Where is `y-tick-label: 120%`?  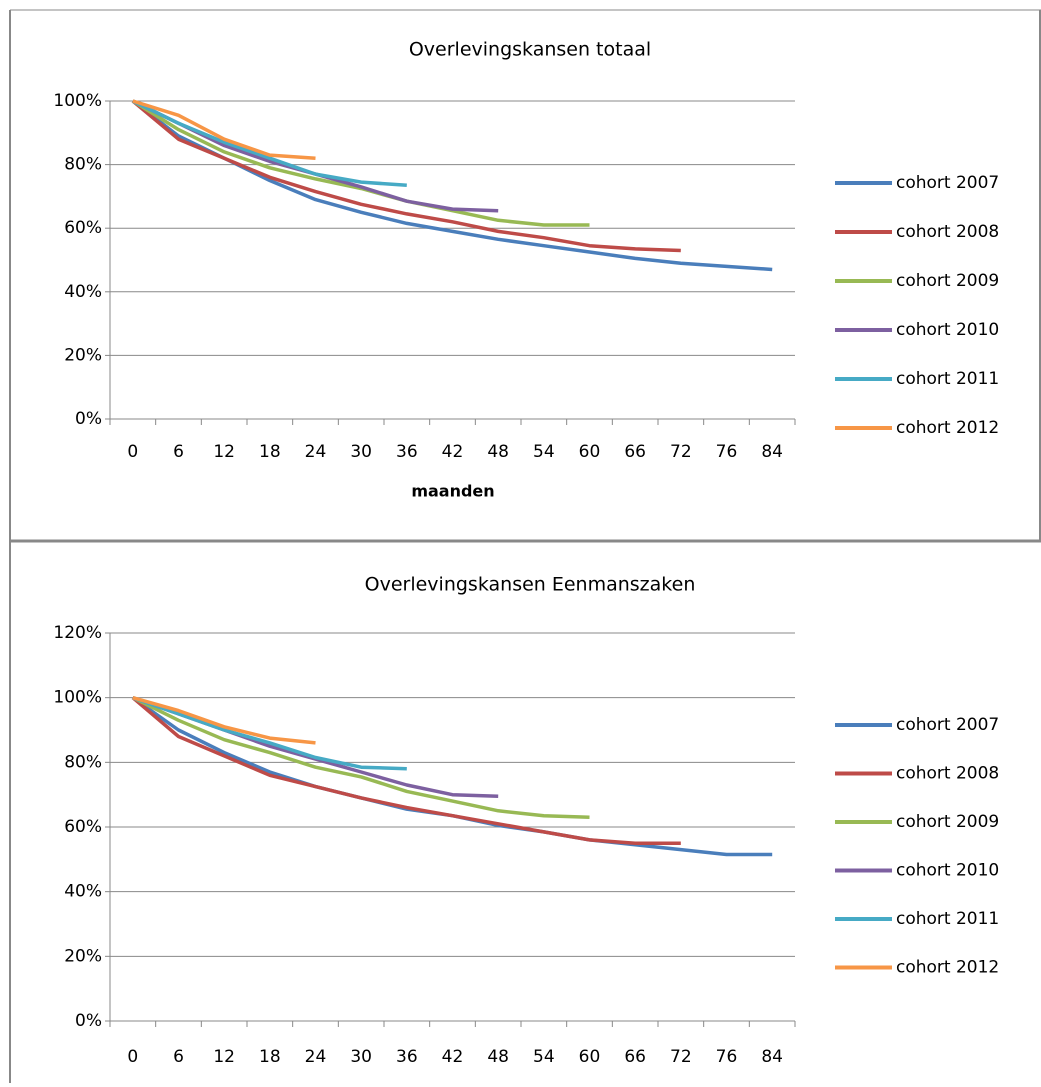 y-tick-label: 120% is located at coordinates (77, 633).